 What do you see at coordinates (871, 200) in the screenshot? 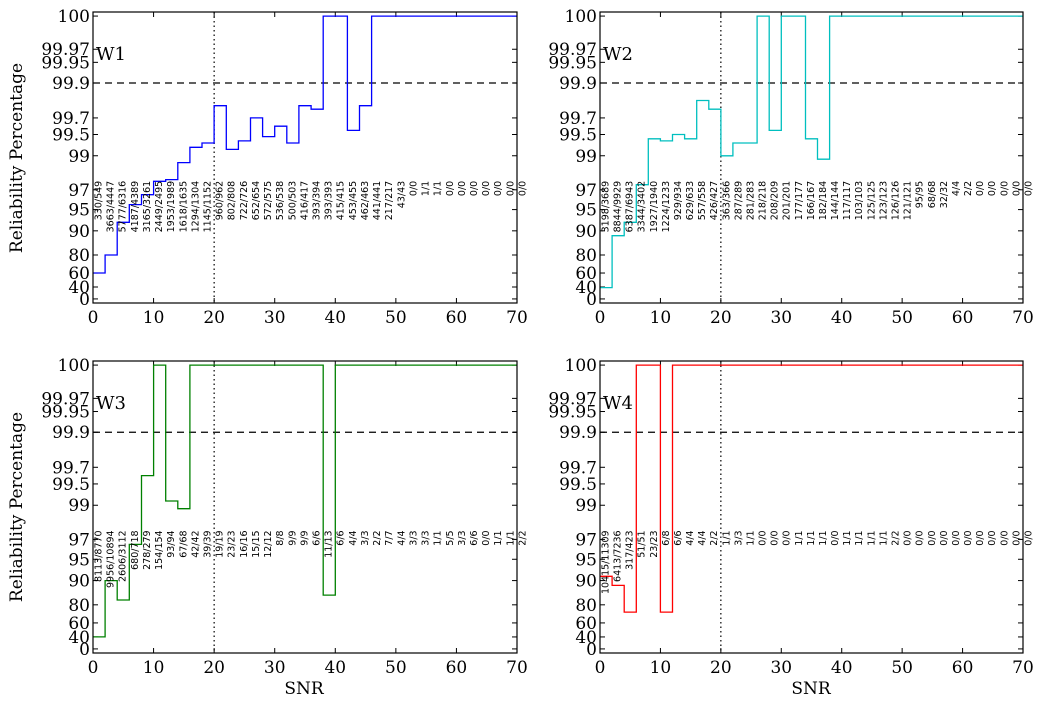
I see `count-annotation: 125/125` at bounding box center [871, 200].